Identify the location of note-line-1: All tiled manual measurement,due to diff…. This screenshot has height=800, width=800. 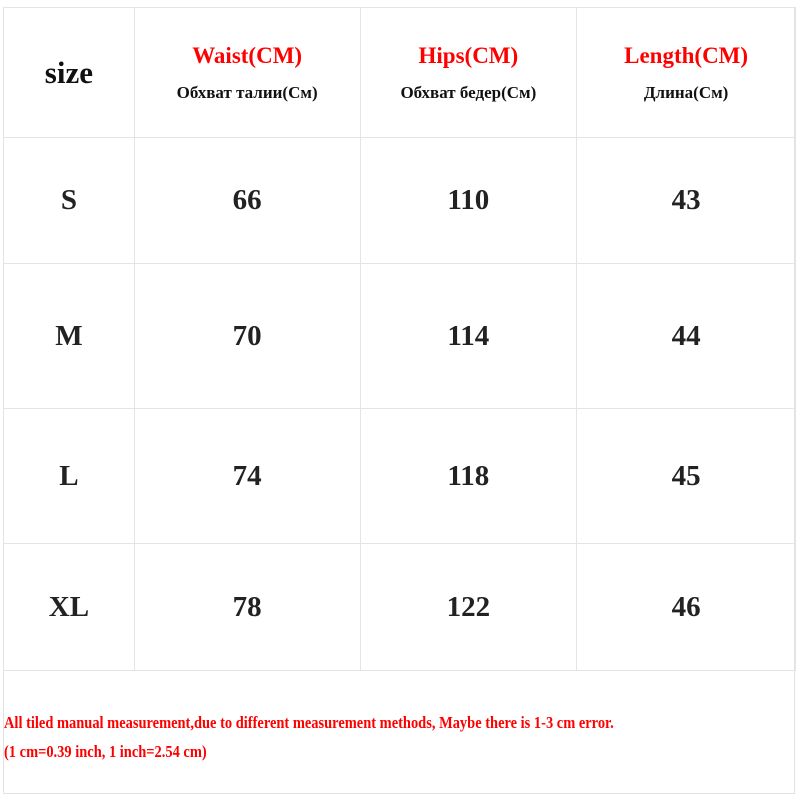
(309, 722).